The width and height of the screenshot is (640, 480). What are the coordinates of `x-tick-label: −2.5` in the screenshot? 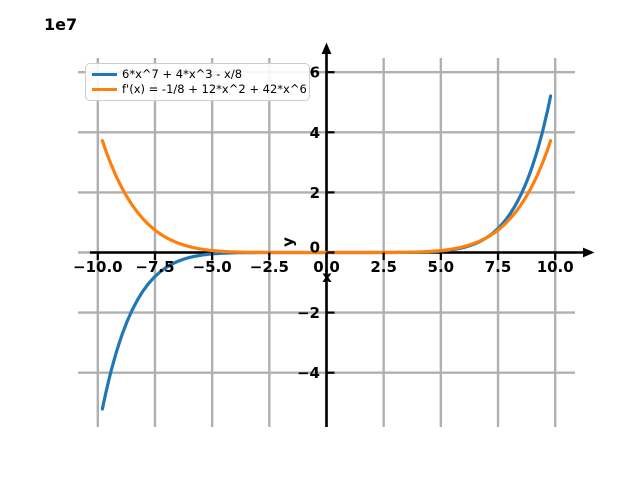 It's located at (269, 267).